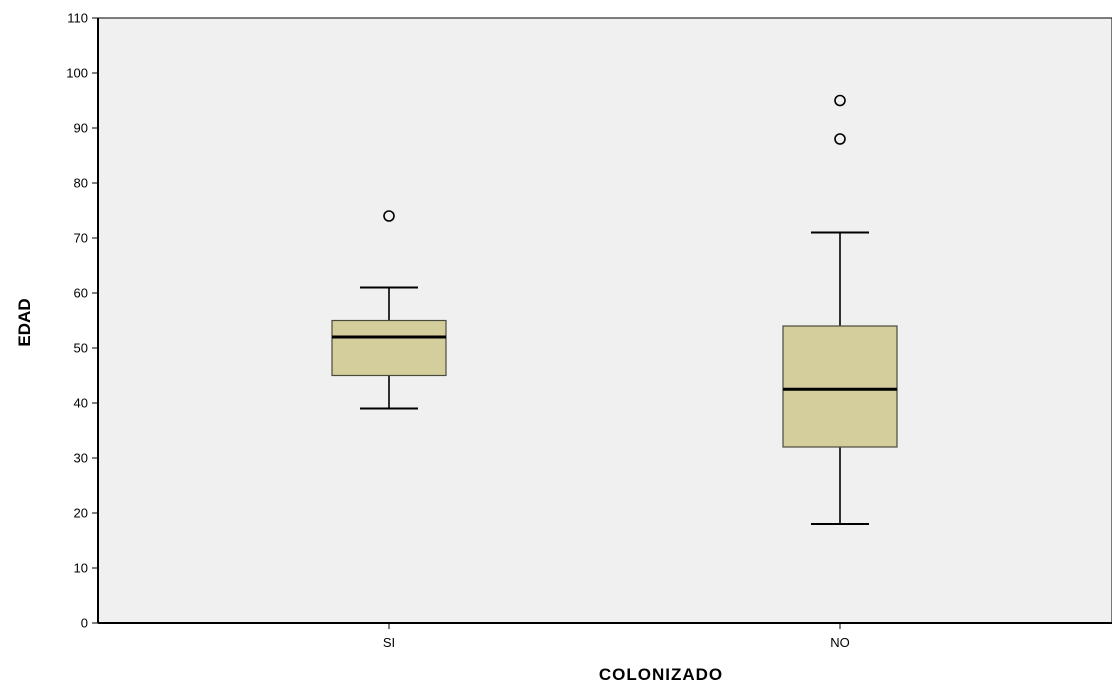 This screenshot has height=684, width=1112. Describe the element at coordinates (81, 348) in the screenshot. I see `y-tick-label: 50` at that location.